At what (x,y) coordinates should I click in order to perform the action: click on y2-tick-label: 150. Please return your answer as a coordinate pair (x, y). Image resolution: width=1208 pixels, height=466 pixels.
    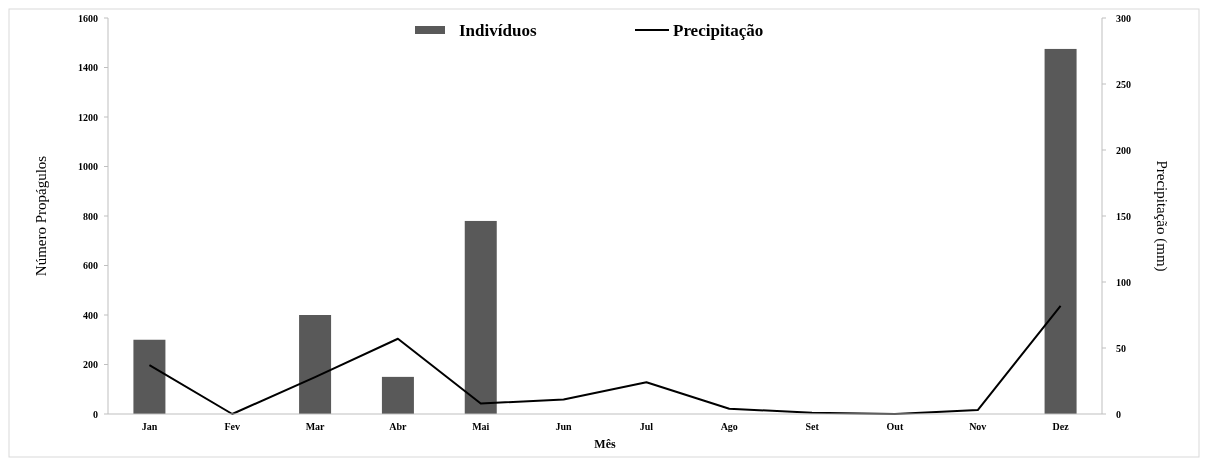
    Looking at the image, I should click on (1123, 216).